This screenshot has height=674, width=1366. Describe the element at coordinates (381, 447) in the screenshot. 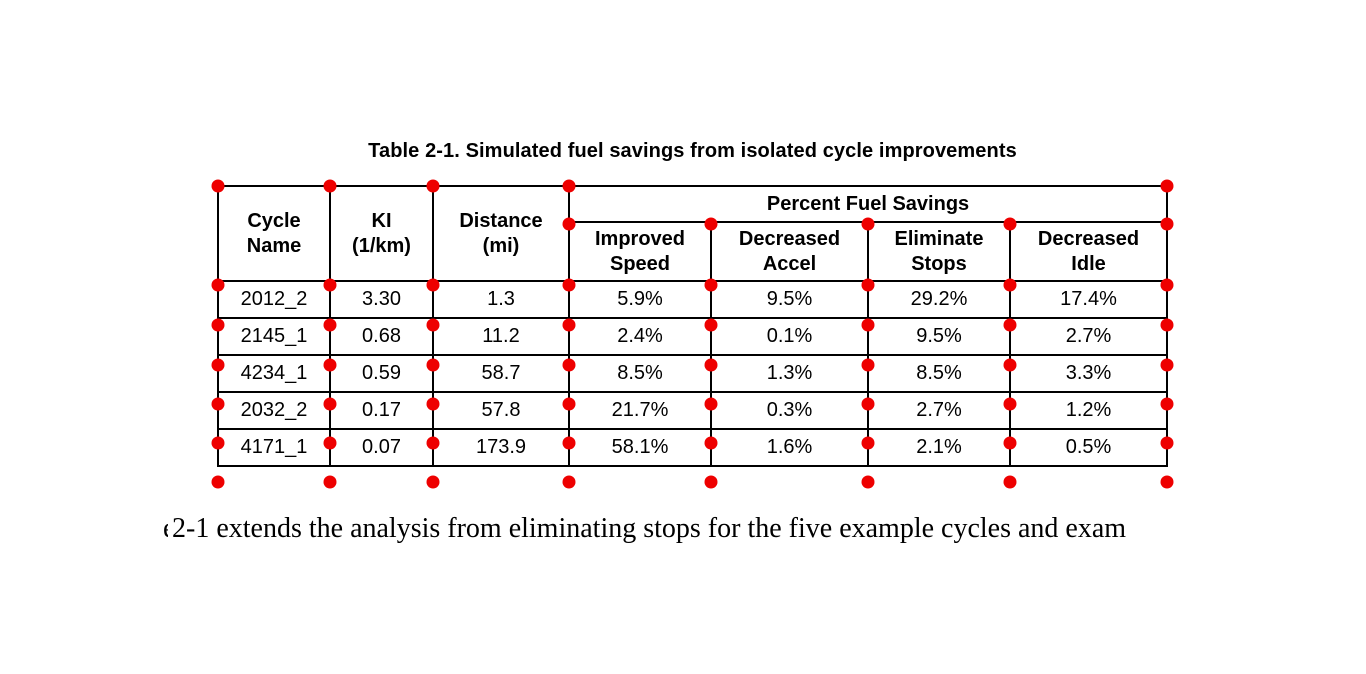

I see `cell-ki: 0.07` at that location.